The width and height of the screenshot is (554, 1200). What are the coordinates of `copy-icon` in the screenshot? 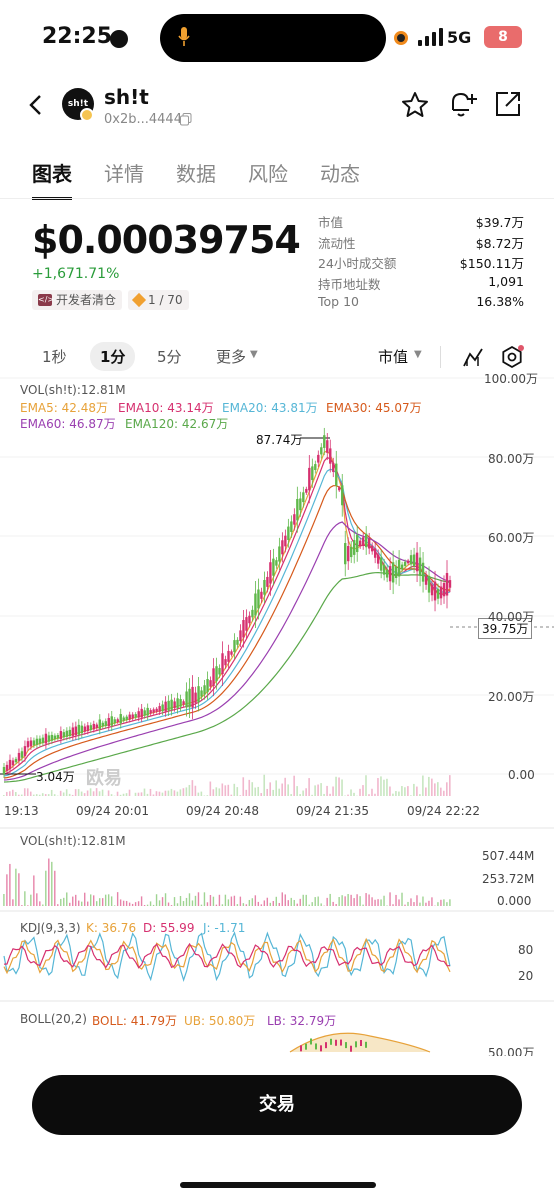 It's located at (186, 119).